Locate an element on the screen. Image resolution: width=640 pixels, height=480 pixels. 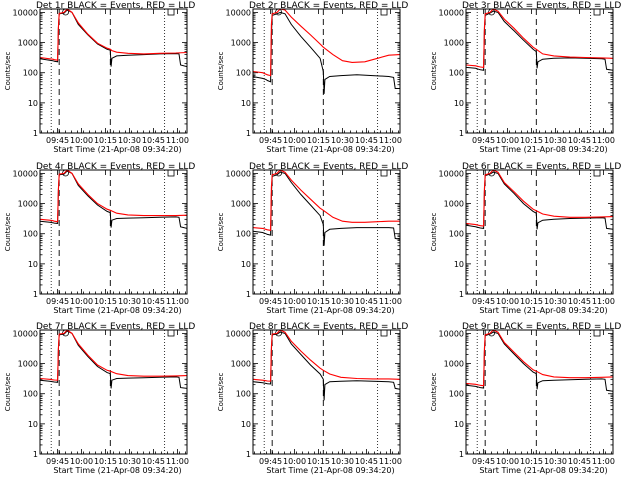
panel-title: Det 4r BLACK = Events, RED = LLD is located at coordinates (115, 167).